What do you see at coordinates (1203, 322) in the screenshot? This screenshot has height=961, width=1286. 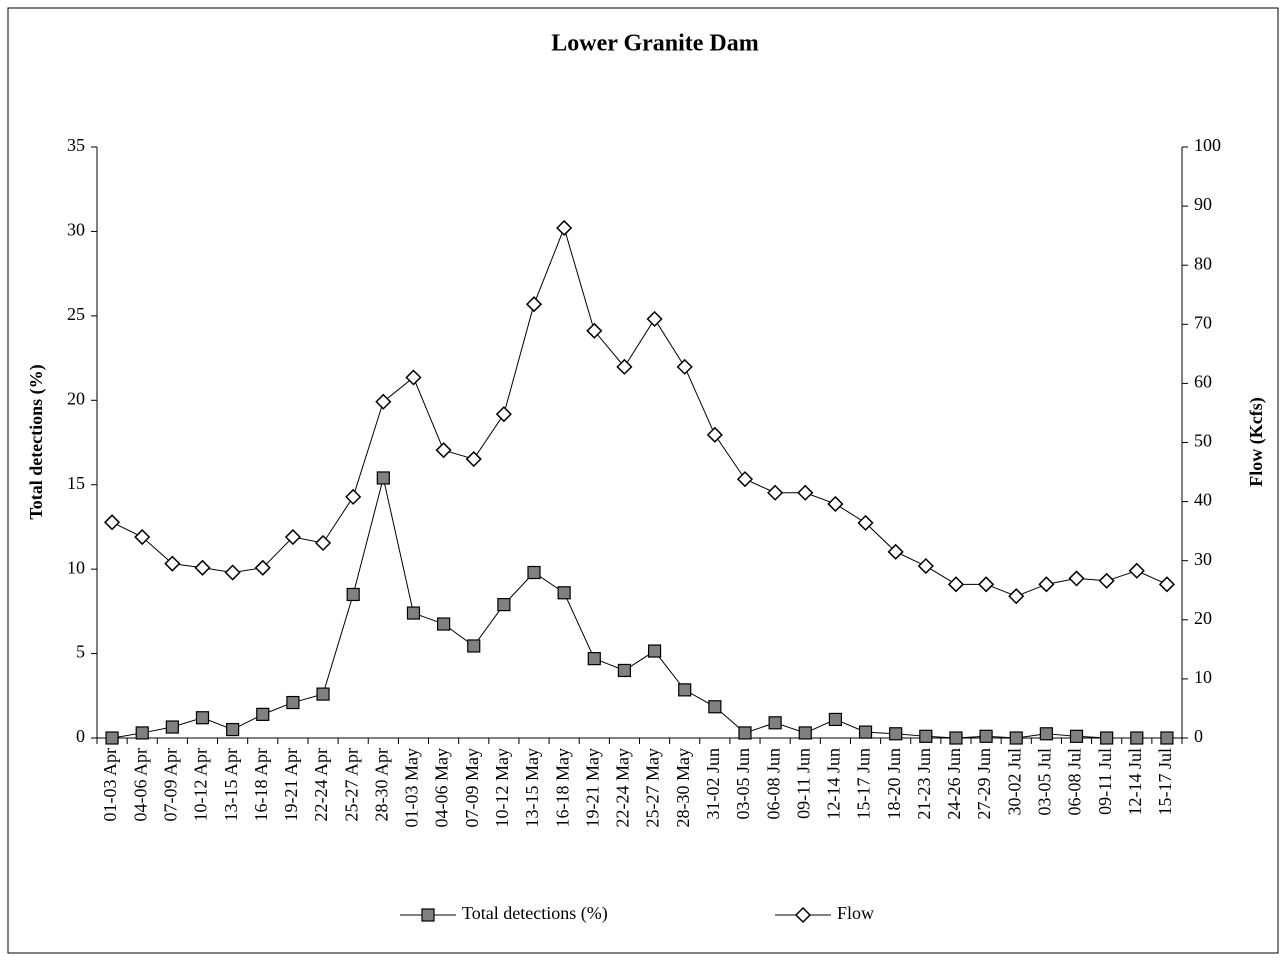 I see `y2-tick-label: 70` at bounding box center [1203, 322].